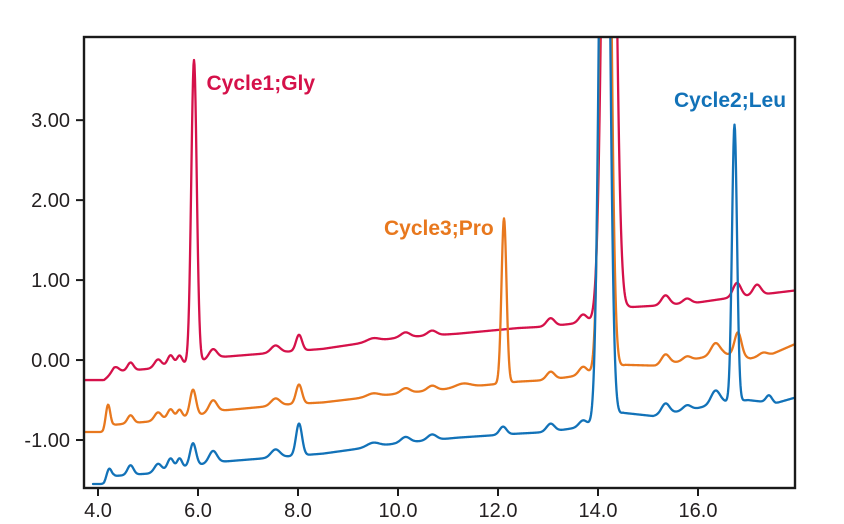 This screenshot has height=524, width=844. What do you see at coordinates (47, 441) in the screenshot?
I see `y-tick-label: -1.00` at bounding box center [47, 441].